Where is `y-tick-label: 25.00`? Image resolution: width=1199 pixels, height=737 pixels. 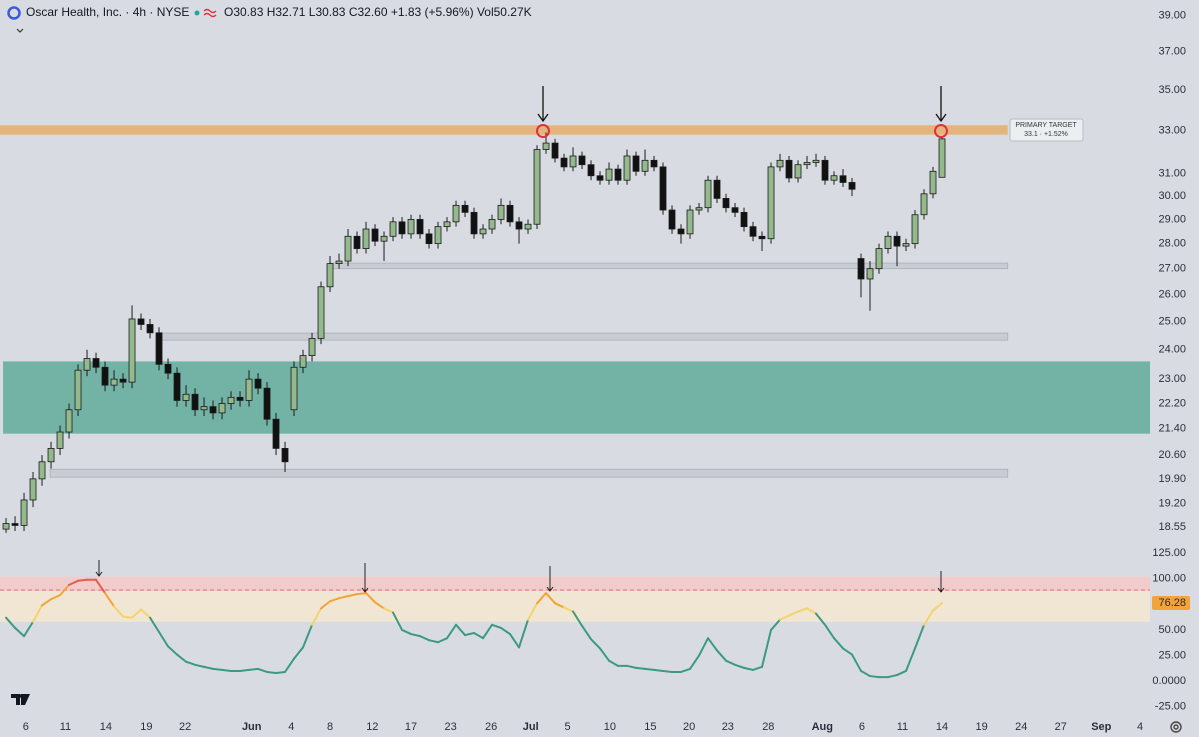 y-tick-label: 25.00 is located at coordinates (1172, 655).